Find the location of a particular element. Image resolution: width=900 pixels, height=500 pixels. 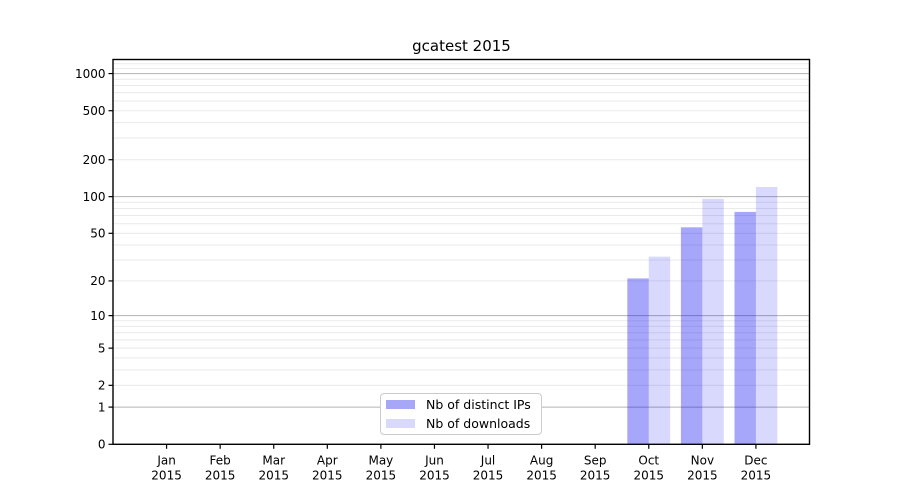

legend-item-distinct-ips: Nb of distinct IPs is located at coordinates (461, 404).